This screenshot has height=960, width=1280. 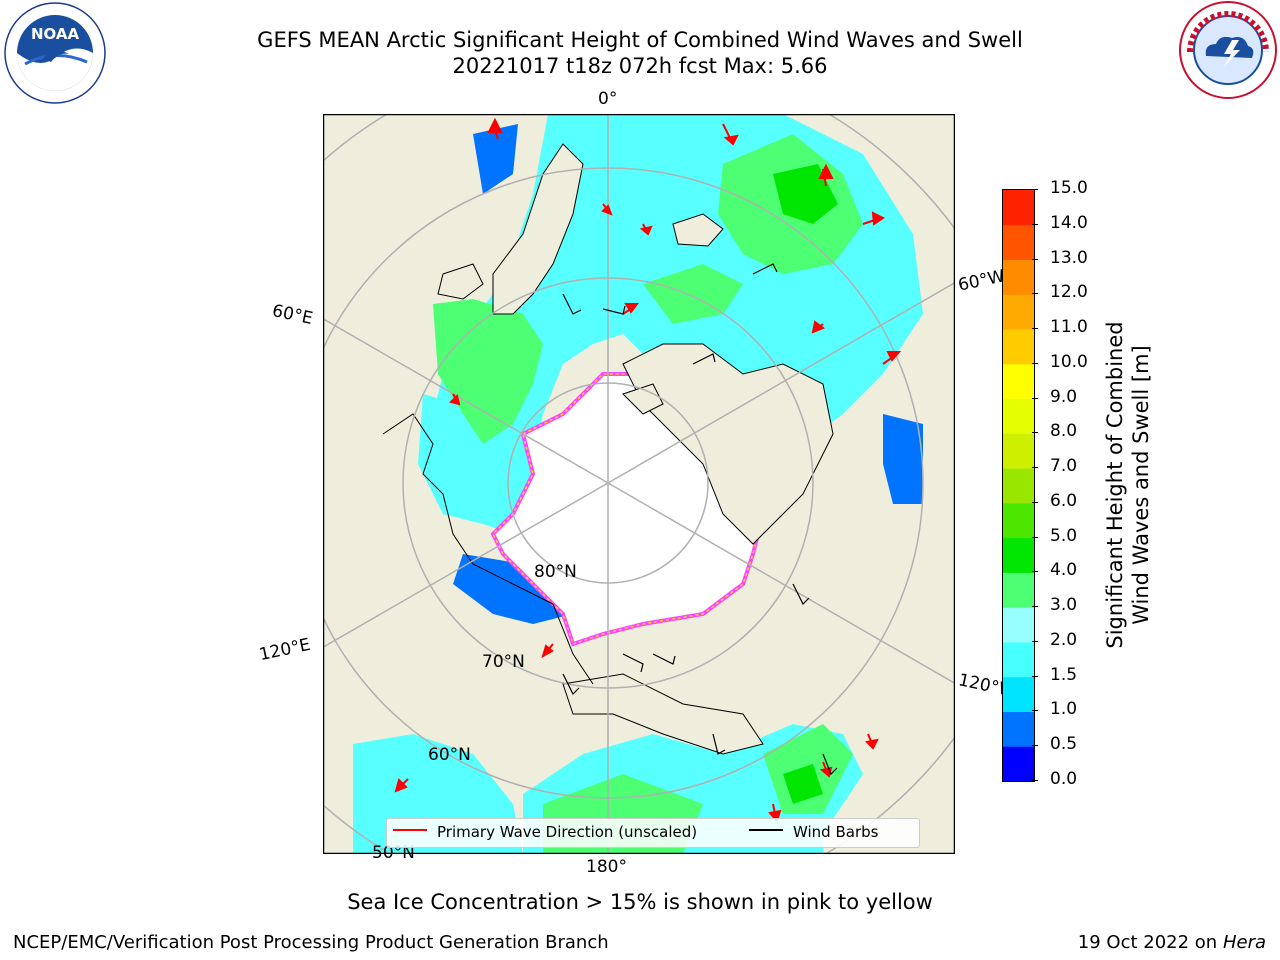 I want to click on wave-zone-norway, so click(x=693, y=294).